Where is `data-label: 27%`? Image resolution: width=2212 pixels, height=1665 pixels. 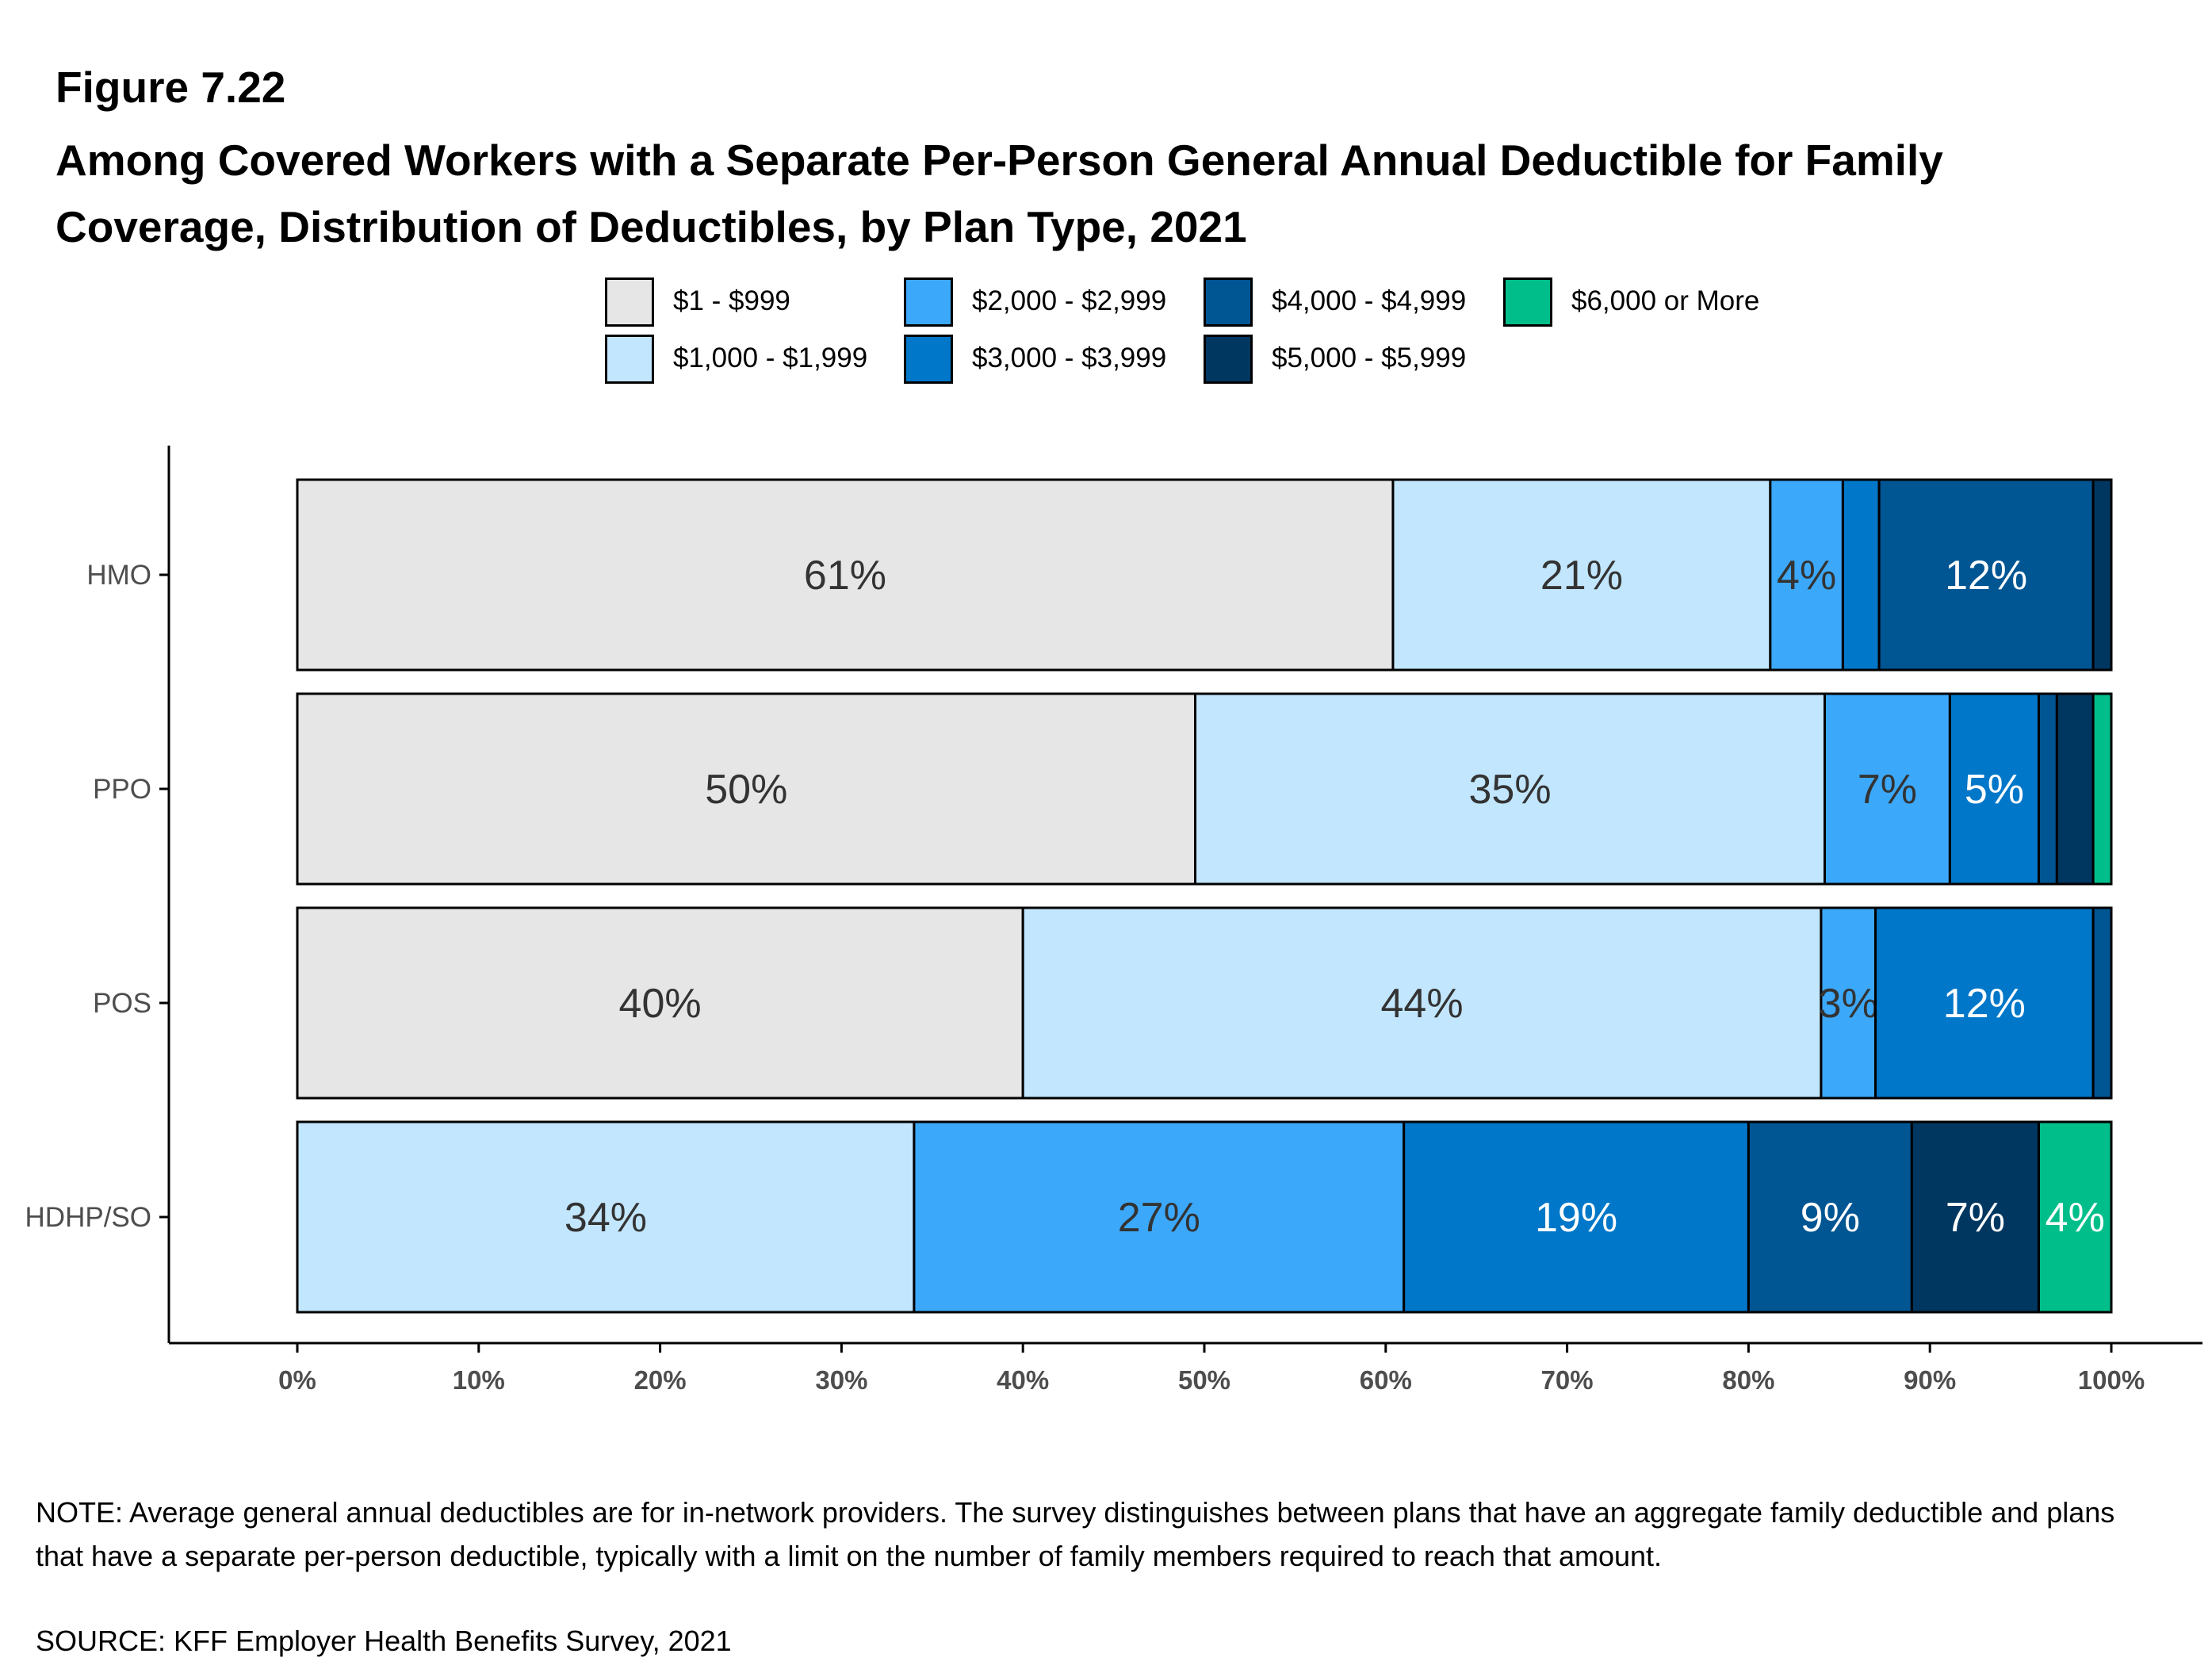
data-label: 27% is located at coordinates (1159, 1218).